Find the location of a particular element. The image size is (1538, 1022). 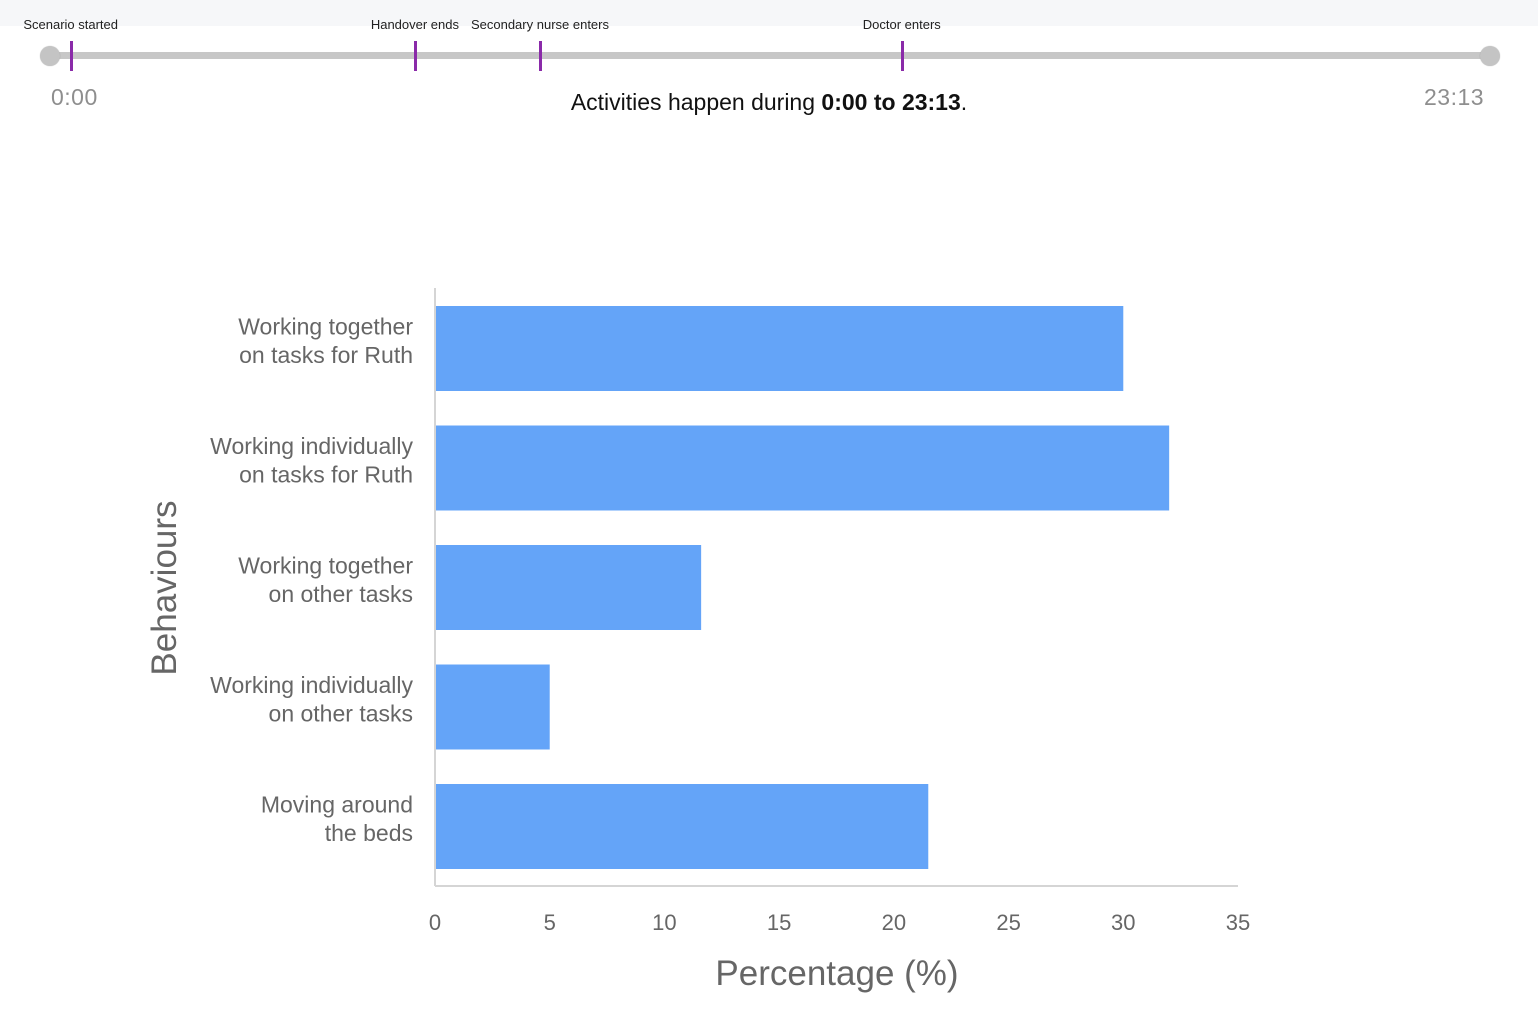

range-end-time: 23:13 is located at coordinates (1454, 97).